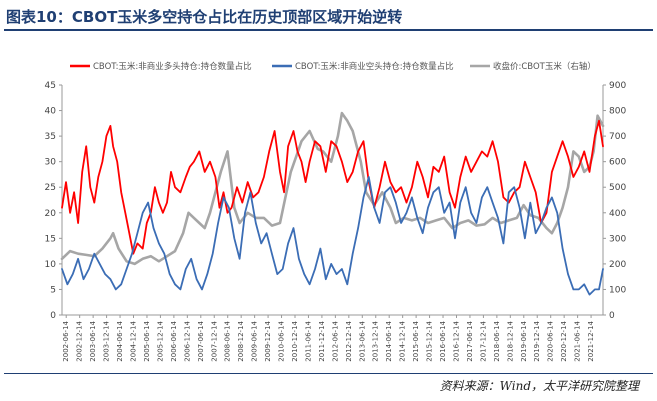 Image resolution: width=657 pixels, height=401 pixels. What do you see at coordinates (328, 30) in the screenshot?
I see `title-divider` at bounding box center [328, 30].